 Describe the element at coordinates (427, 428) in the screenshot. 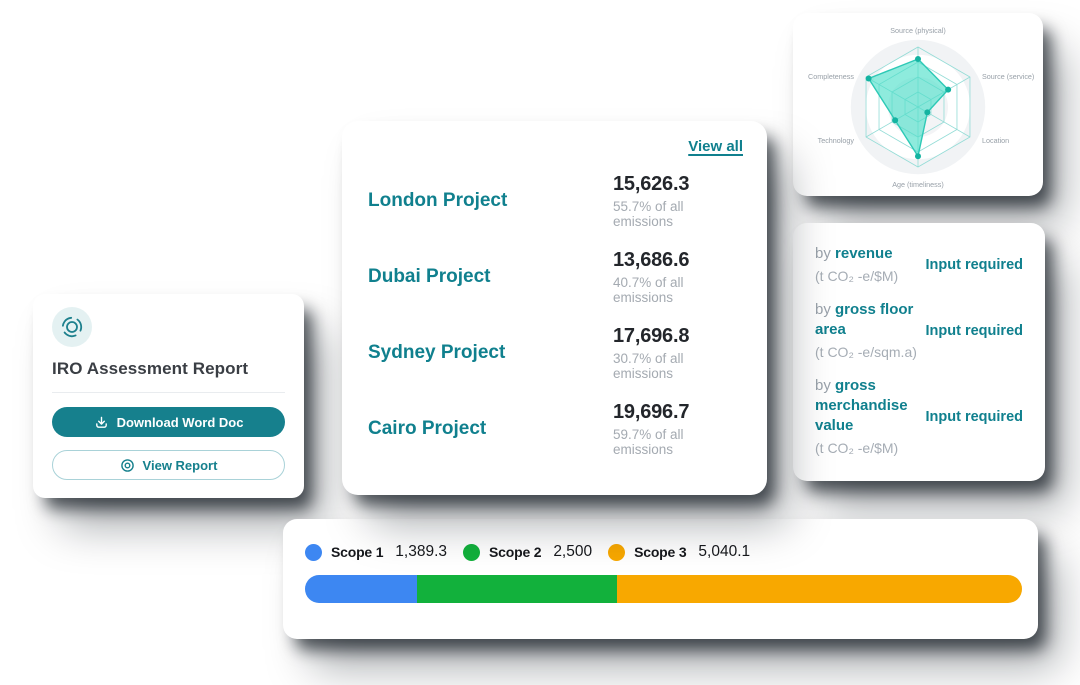

I see `project-name-link: Cairo Project` at that location.